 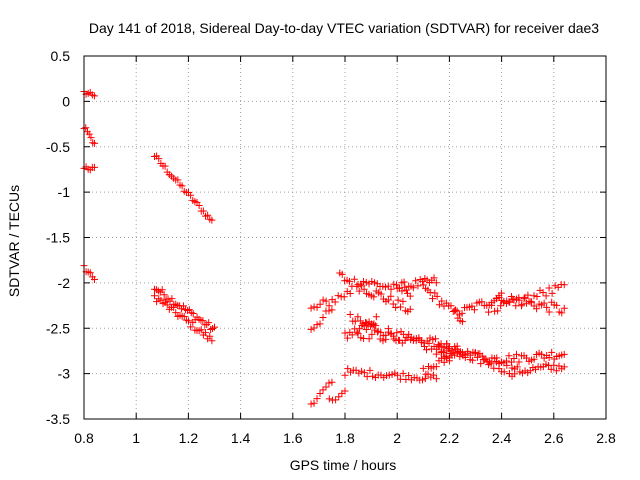 What do you see at coordinates (343, 465) in the screenshot?
I see `x-axis-label: GPS time / hours` at bounding box center [343, 465].